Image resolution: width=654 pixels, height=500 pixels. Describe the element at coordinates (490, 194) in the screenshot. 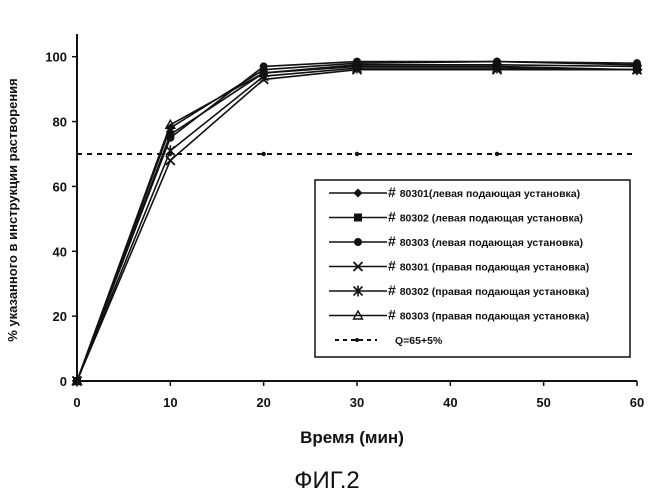

I see `legend-series-name: 80301(левая подающая установка)` at that location.